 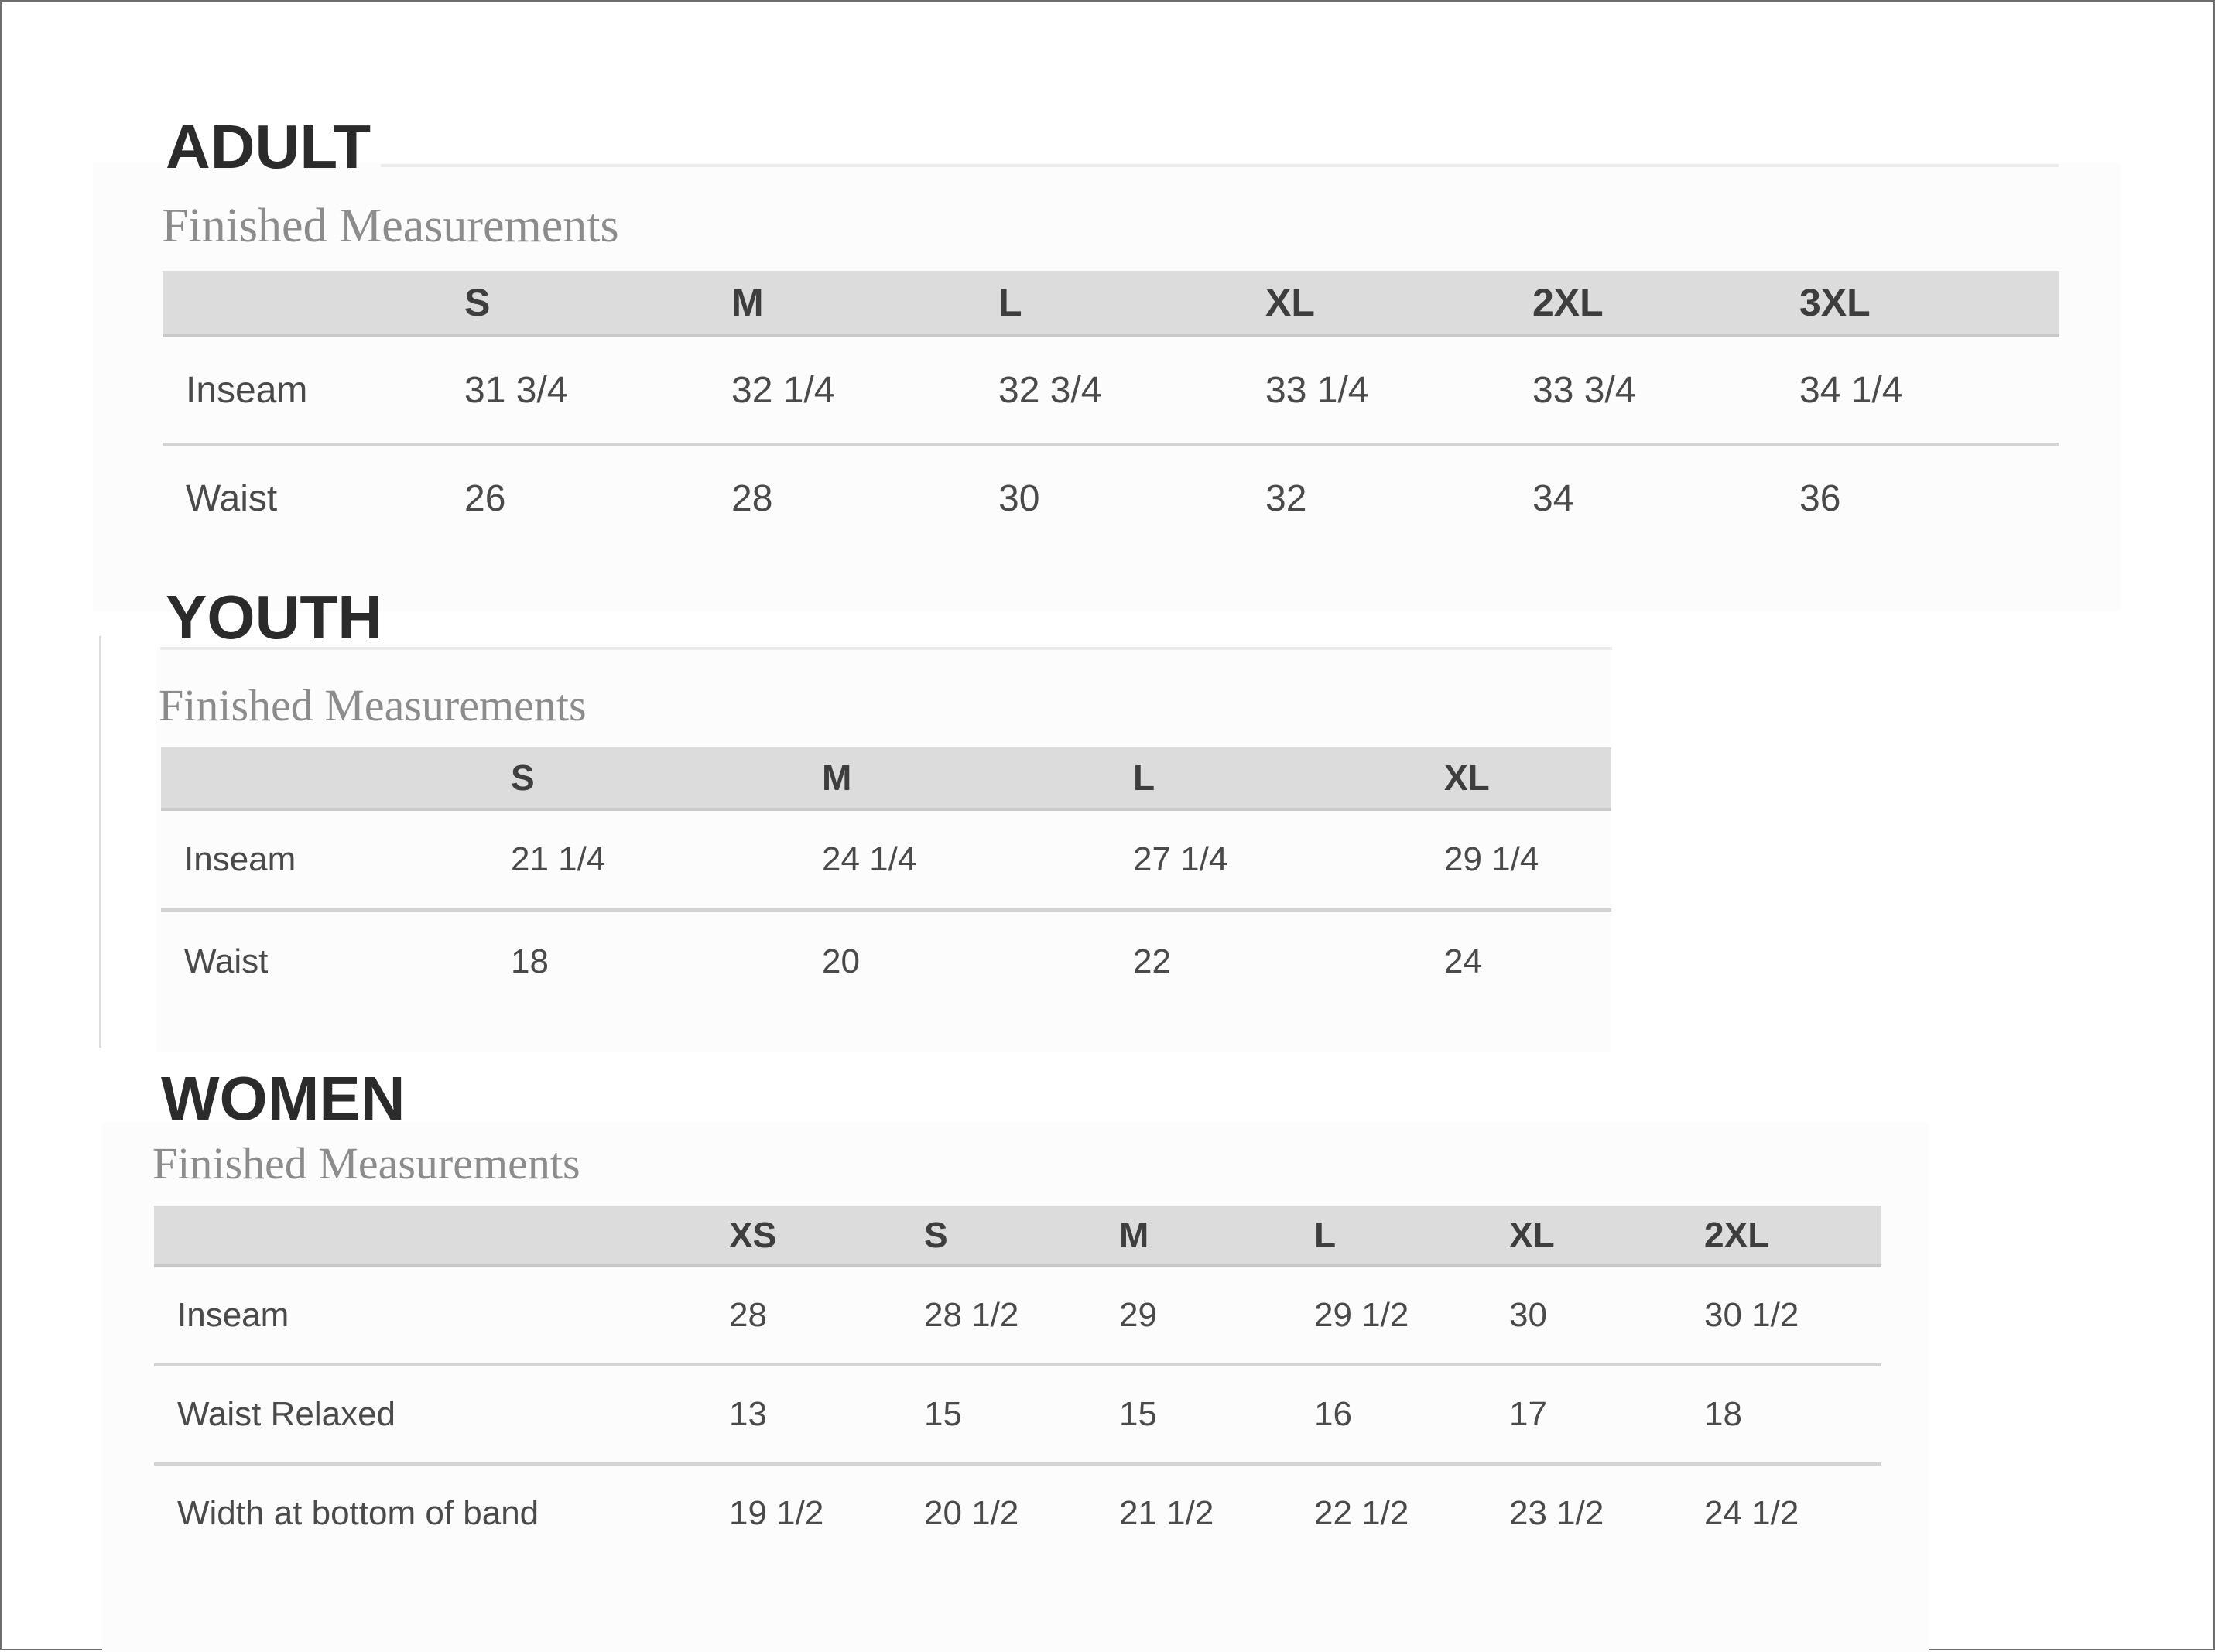 What do you see at coordinates (848, 391) in the screenshot?
I see `table-cell: 32 1/4` at bounding box center [848, 391].